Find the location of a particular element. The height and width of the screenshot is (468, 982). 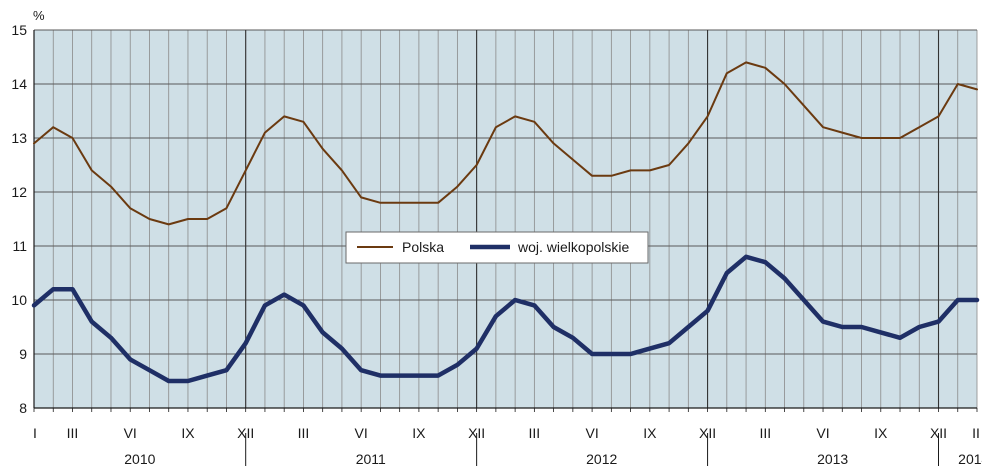

x-tick-label: I is located at coordinates (35, 433).